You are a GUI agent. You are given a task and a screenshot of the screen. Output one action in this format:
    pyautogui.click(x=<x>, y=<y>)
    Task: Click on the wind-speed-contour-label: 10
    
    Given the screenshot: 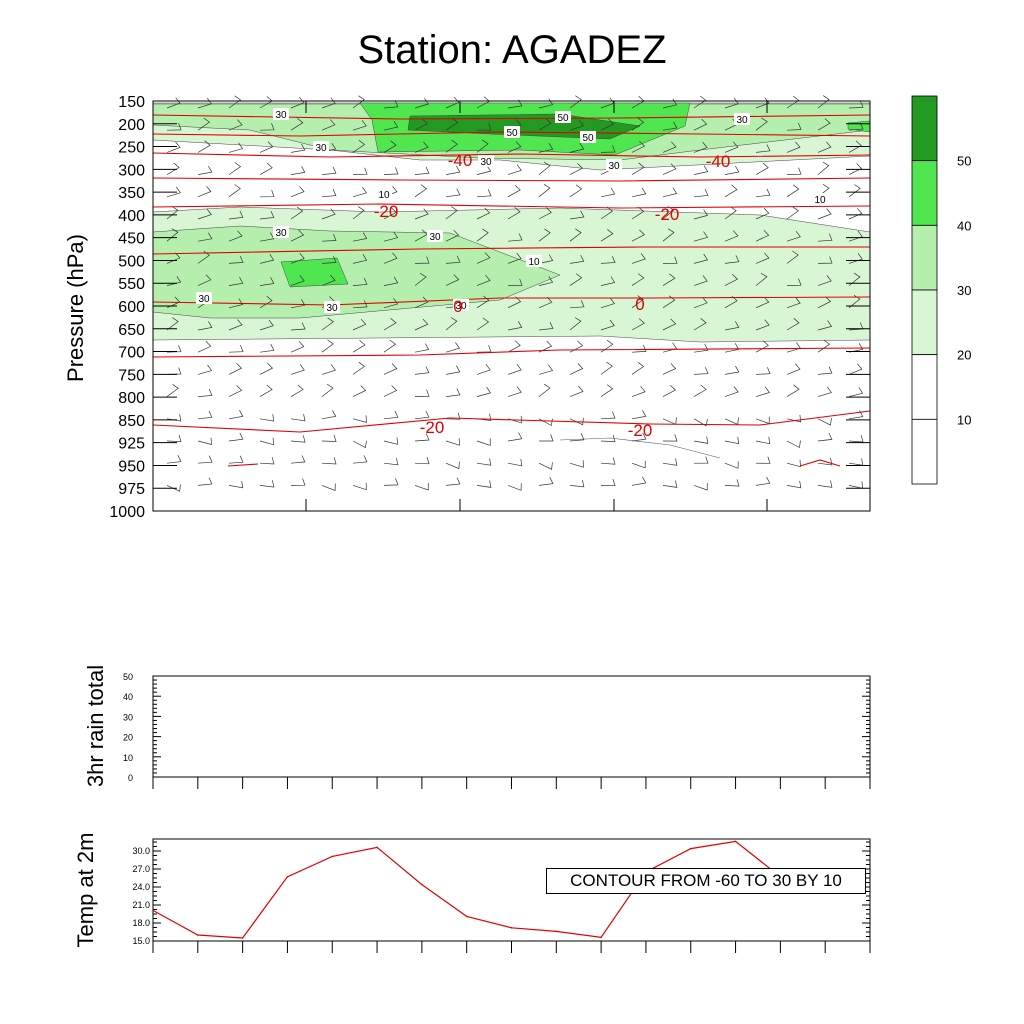 What is the action you would take?
    pyautogui.click(x=534, y=262)
    